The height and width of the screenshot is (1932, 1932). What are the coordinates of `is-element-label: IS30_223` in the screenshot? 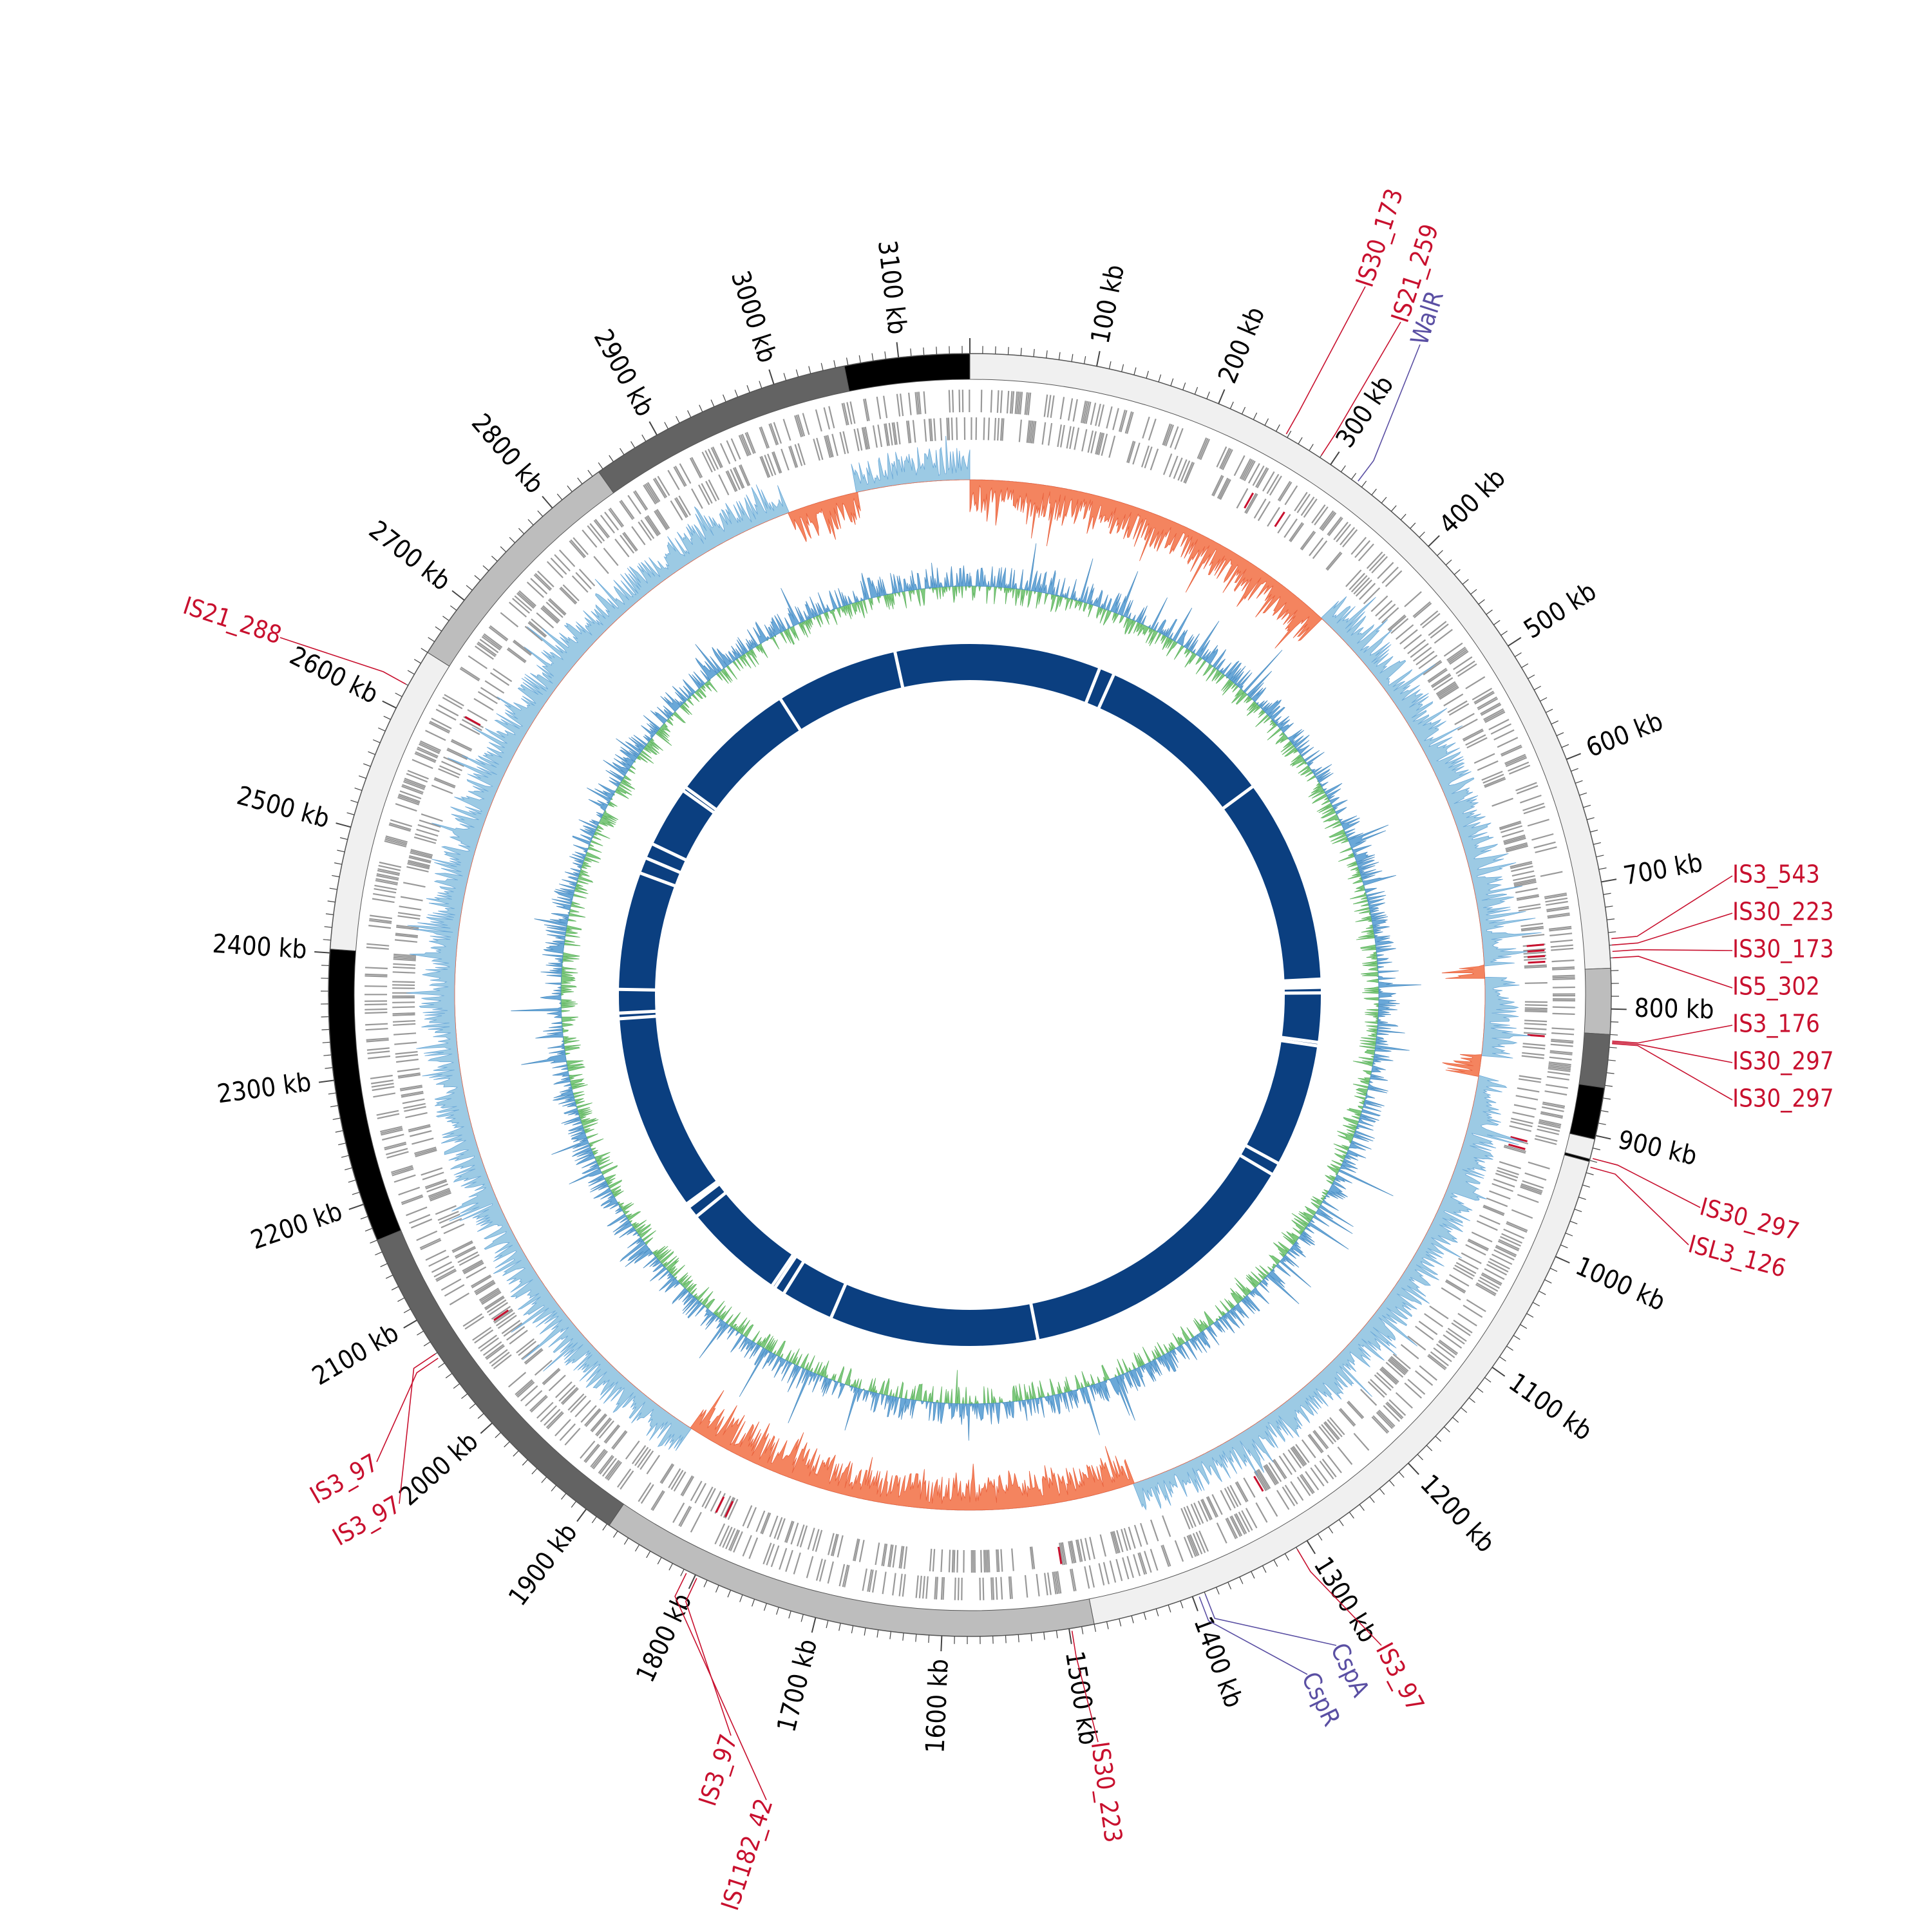 It's located at (1783, 912).